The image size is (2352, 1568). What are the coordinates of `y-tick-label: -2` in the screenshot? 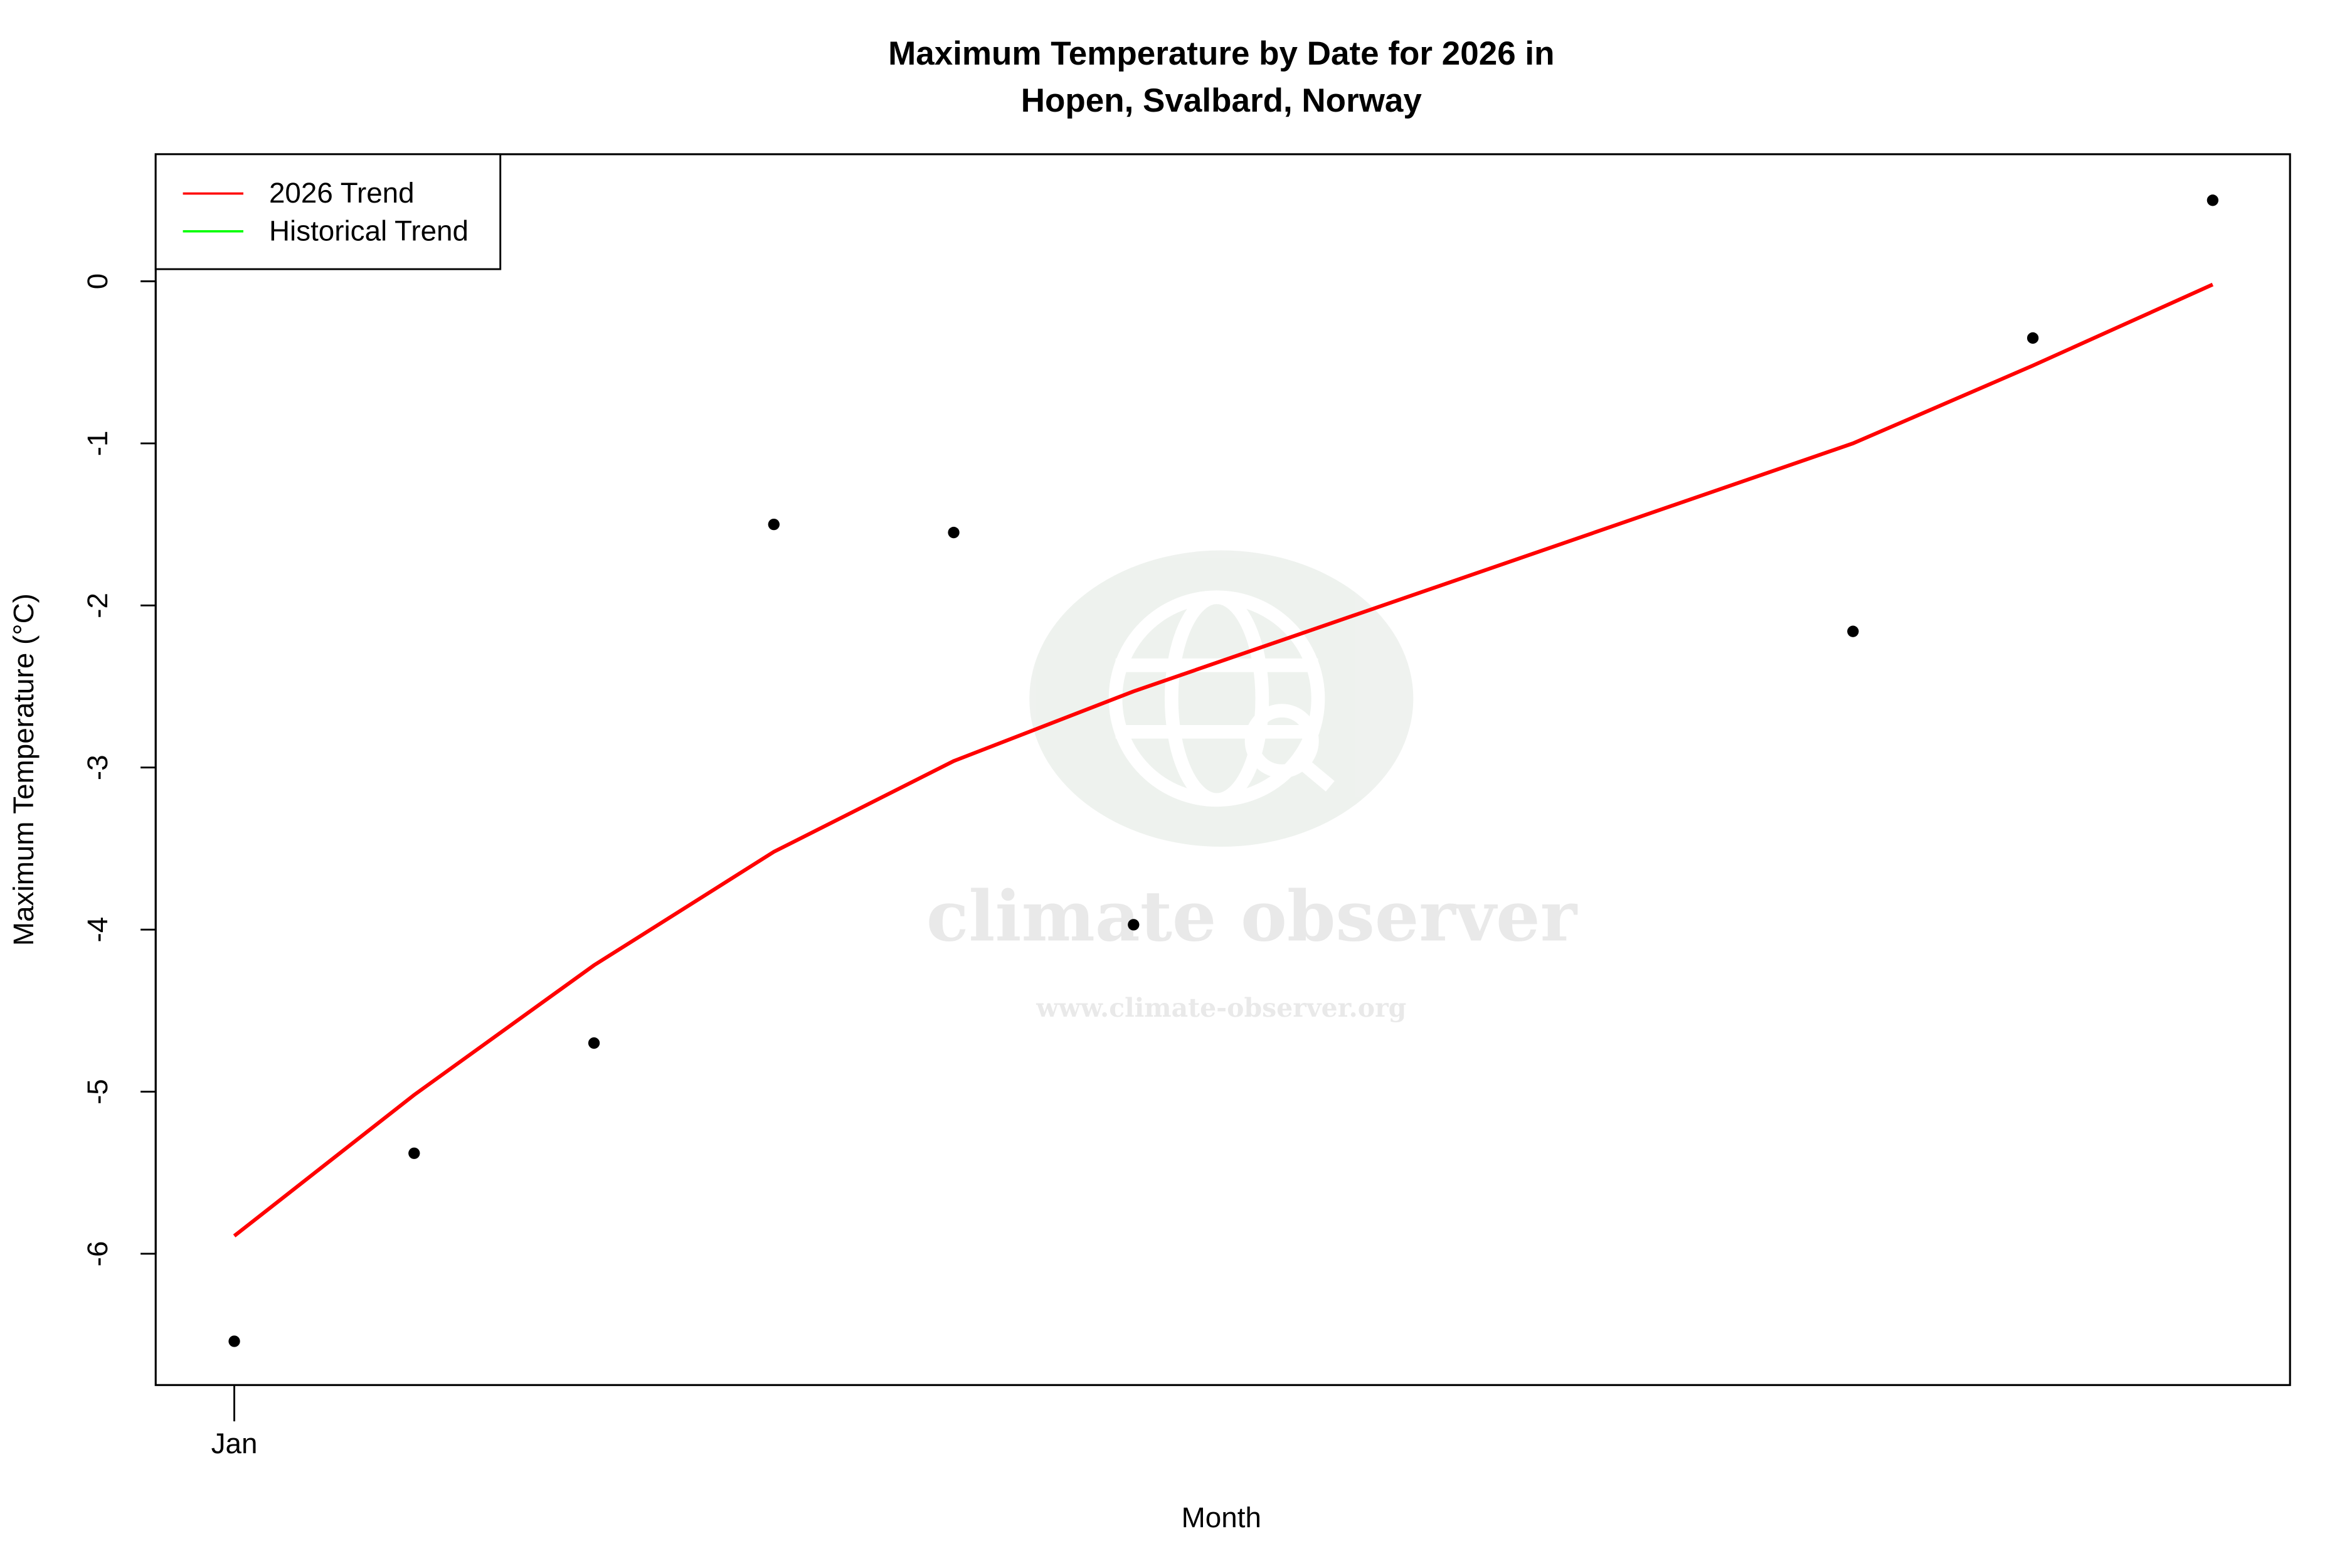 It's located at (98, 605).